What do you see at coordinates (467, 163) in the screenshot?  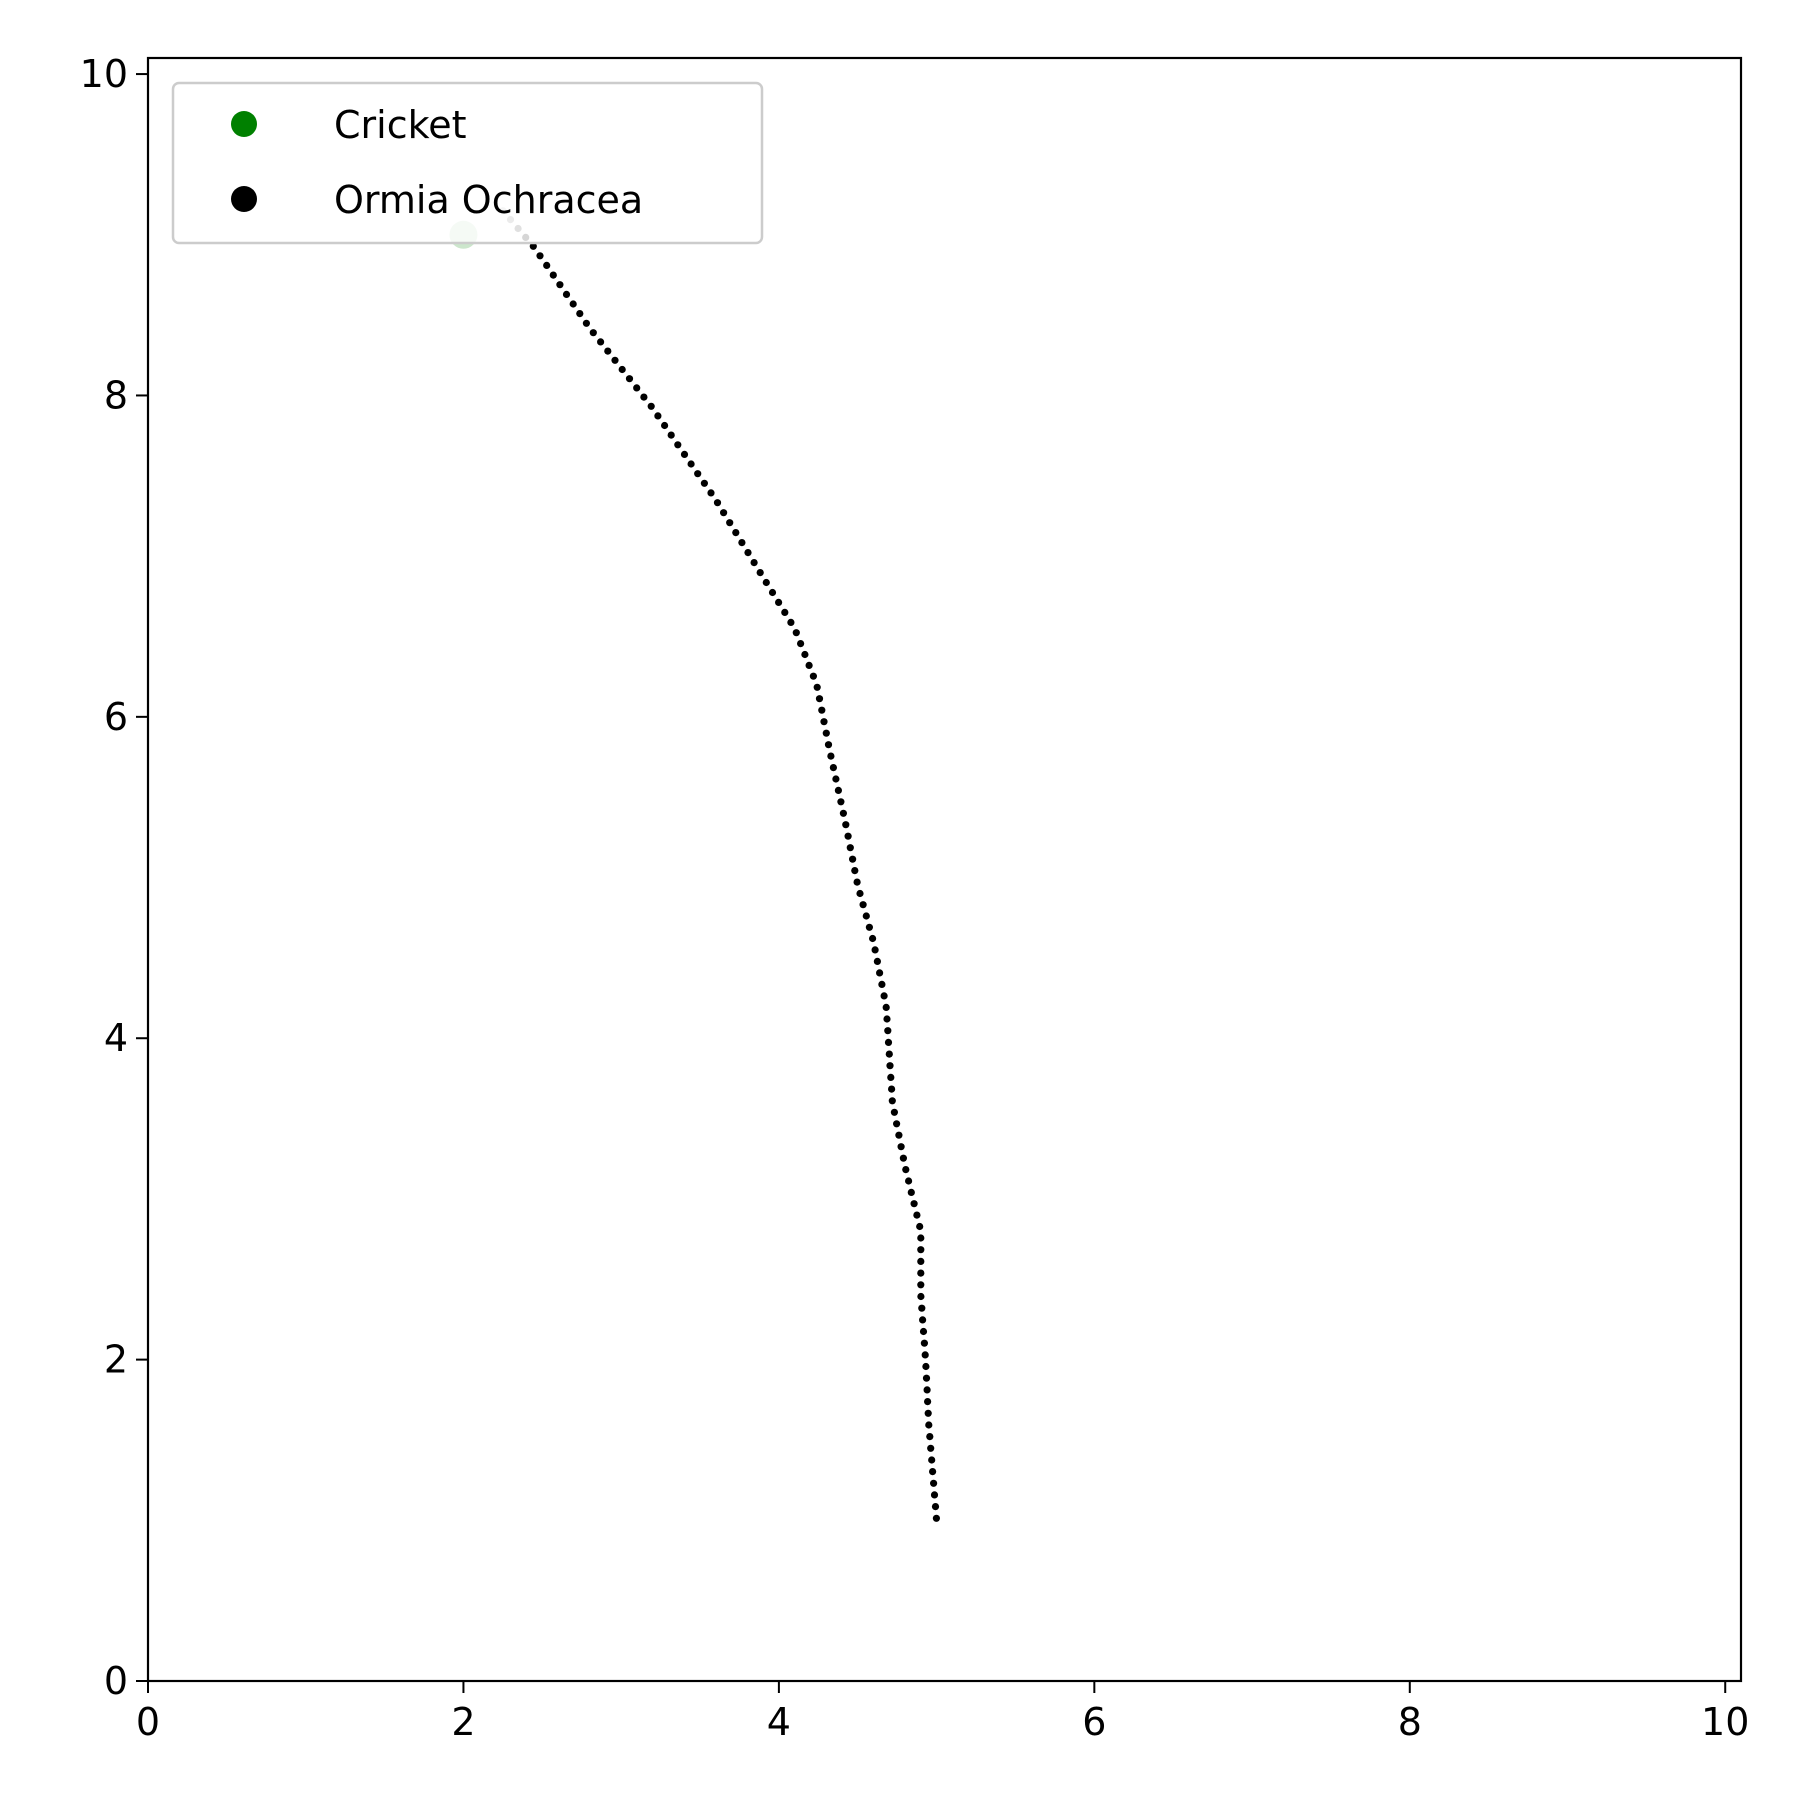 I see `legend: Cricket Ormia Ochracea` at bounding box center [467, 163].